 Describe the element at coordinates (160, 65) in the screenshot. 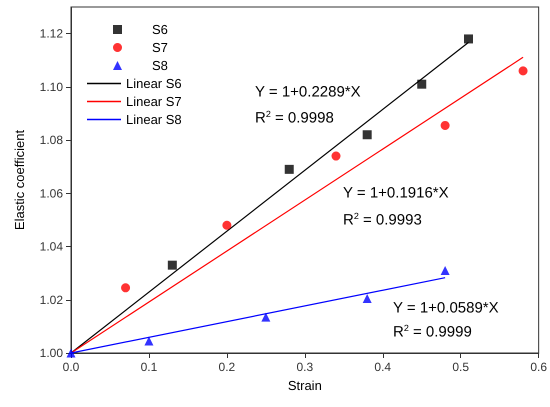

I see `legend-label: S8` at that location.